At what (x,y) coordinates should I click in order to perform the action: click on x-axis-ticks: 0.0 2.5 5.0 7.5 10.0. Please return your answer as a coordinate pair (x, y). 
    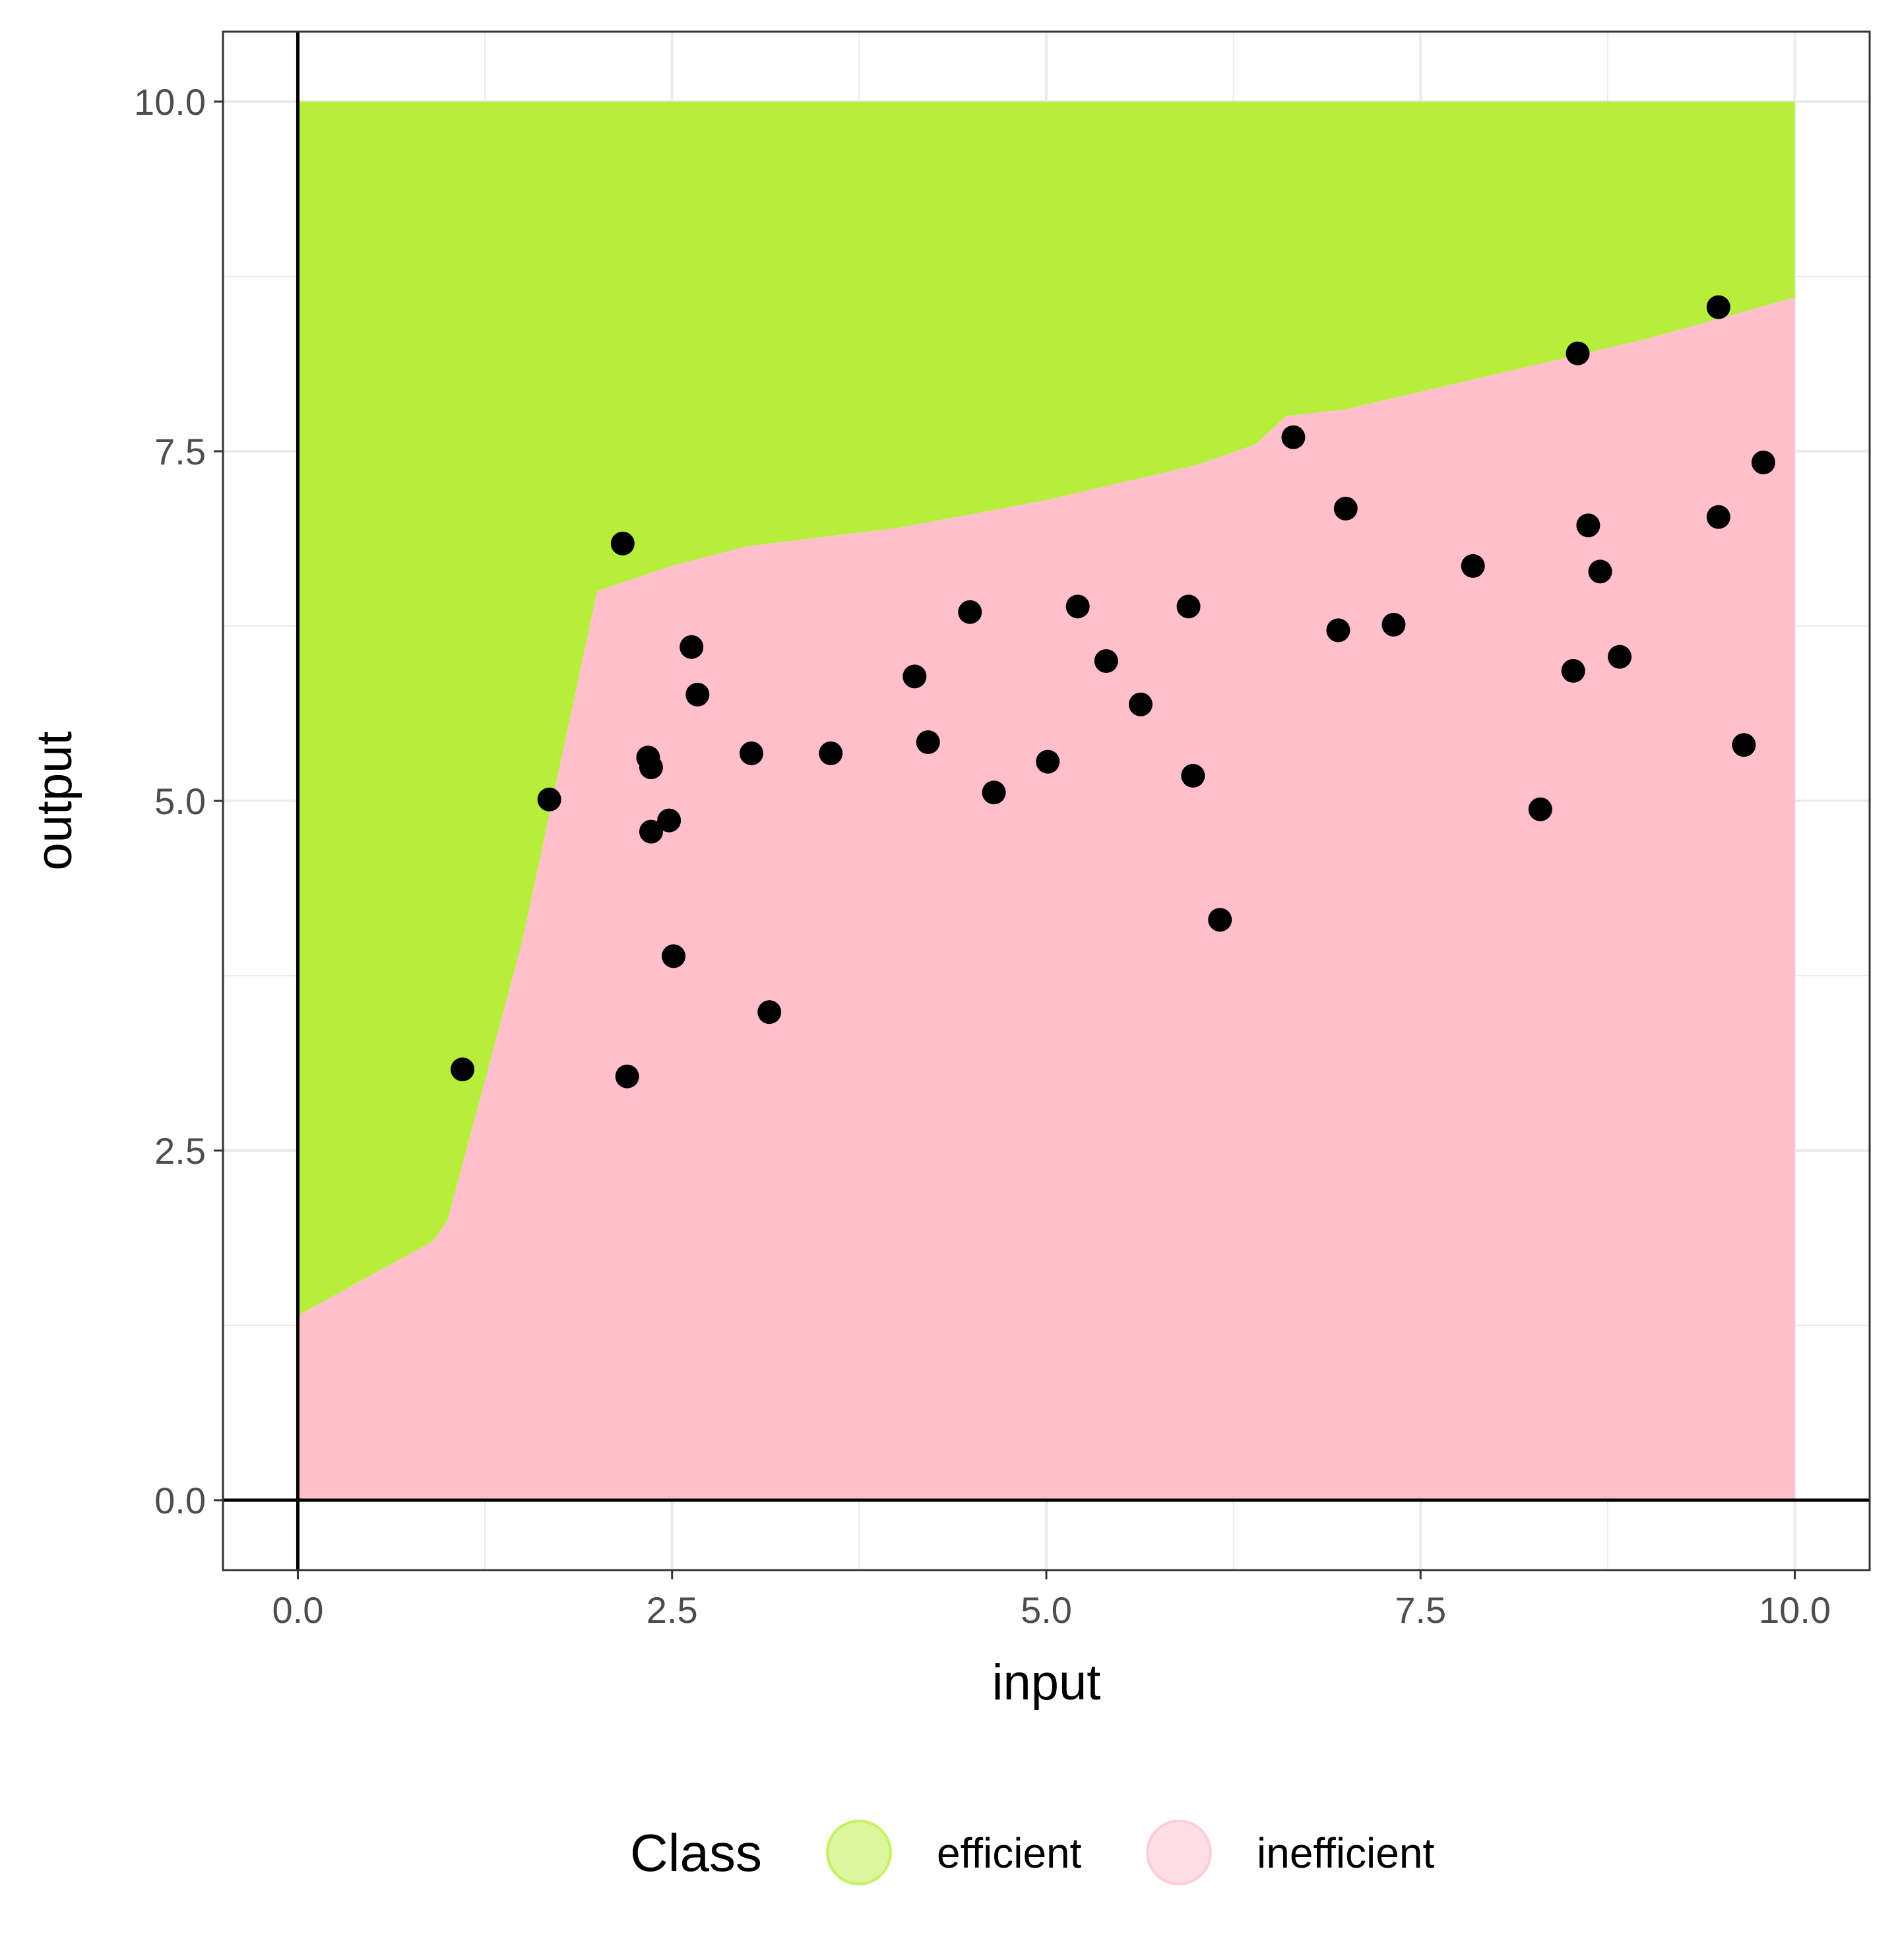
    Looking at the image, I should click on (1051, 1600).